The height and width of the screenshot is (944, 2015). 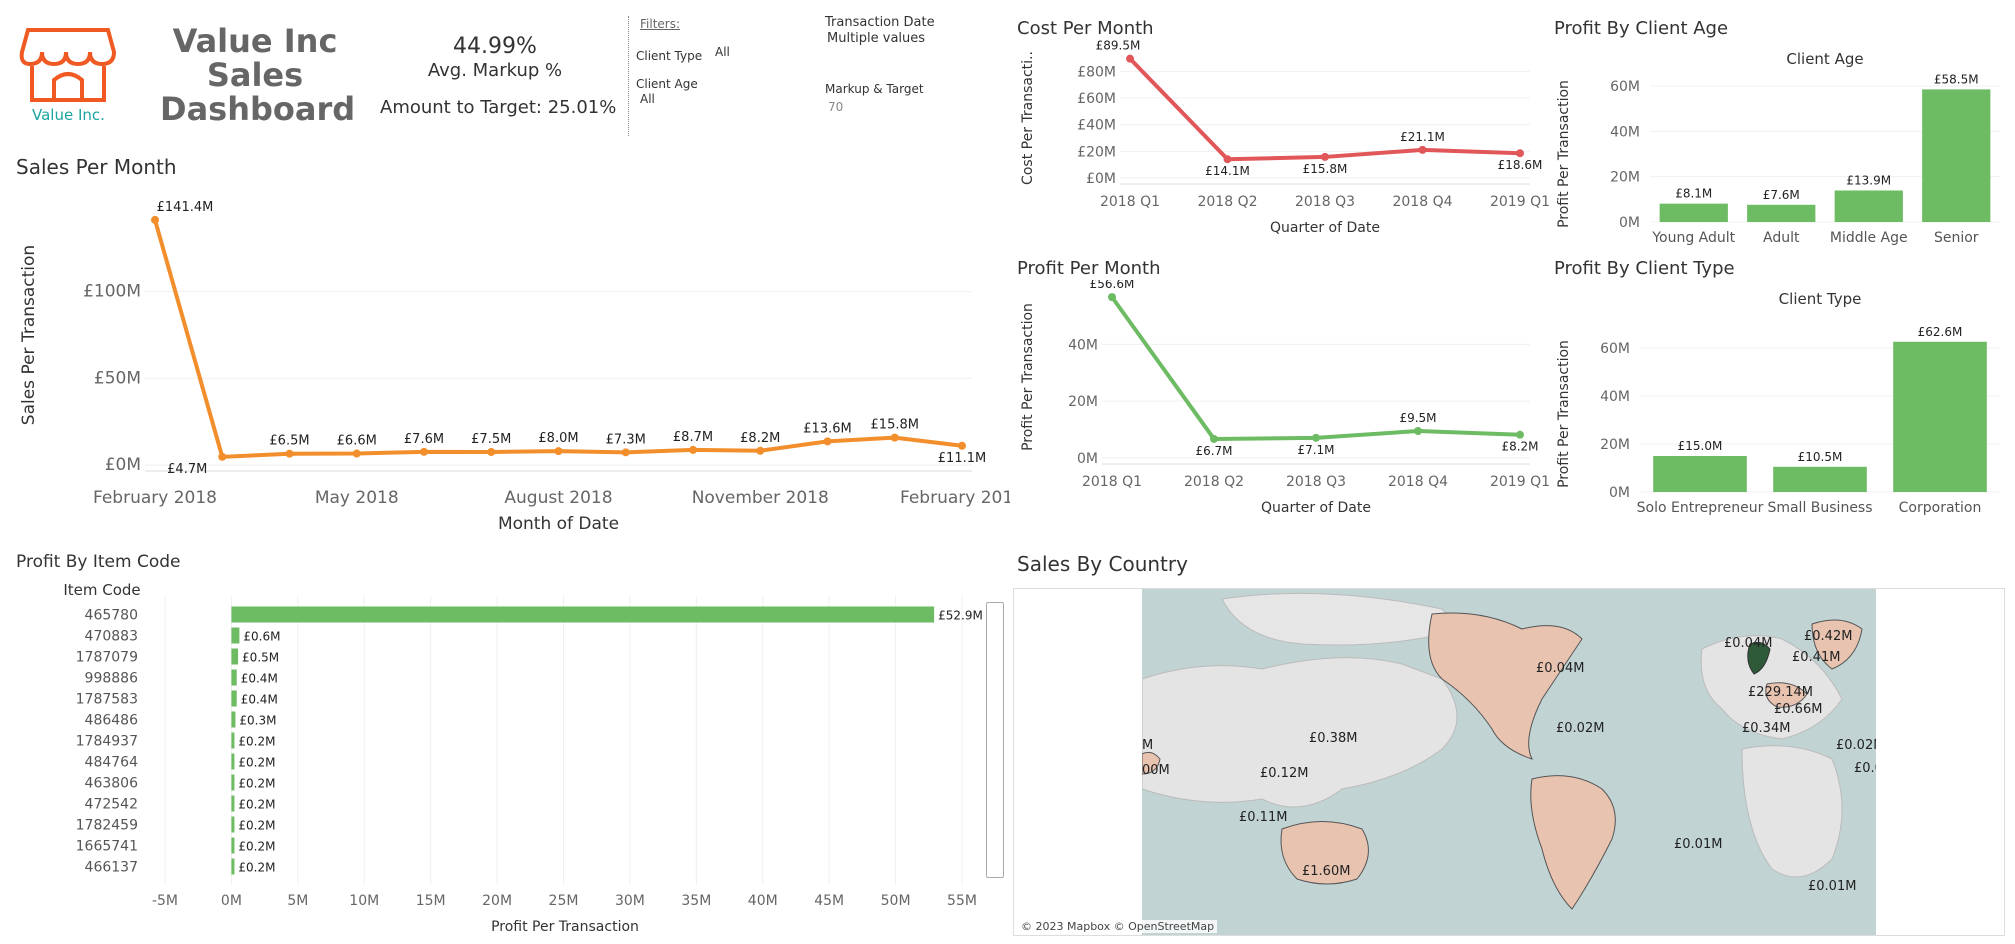 I want to click on store-logo, so click(x=68, y=67).